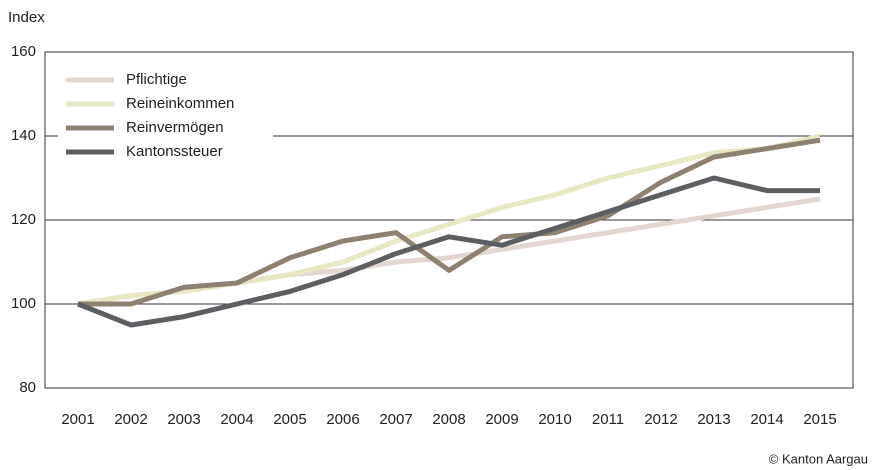 The height and width of the screenshot is (470, 873). I want to click on legend-label: Pflichtige, so click(156, 79).